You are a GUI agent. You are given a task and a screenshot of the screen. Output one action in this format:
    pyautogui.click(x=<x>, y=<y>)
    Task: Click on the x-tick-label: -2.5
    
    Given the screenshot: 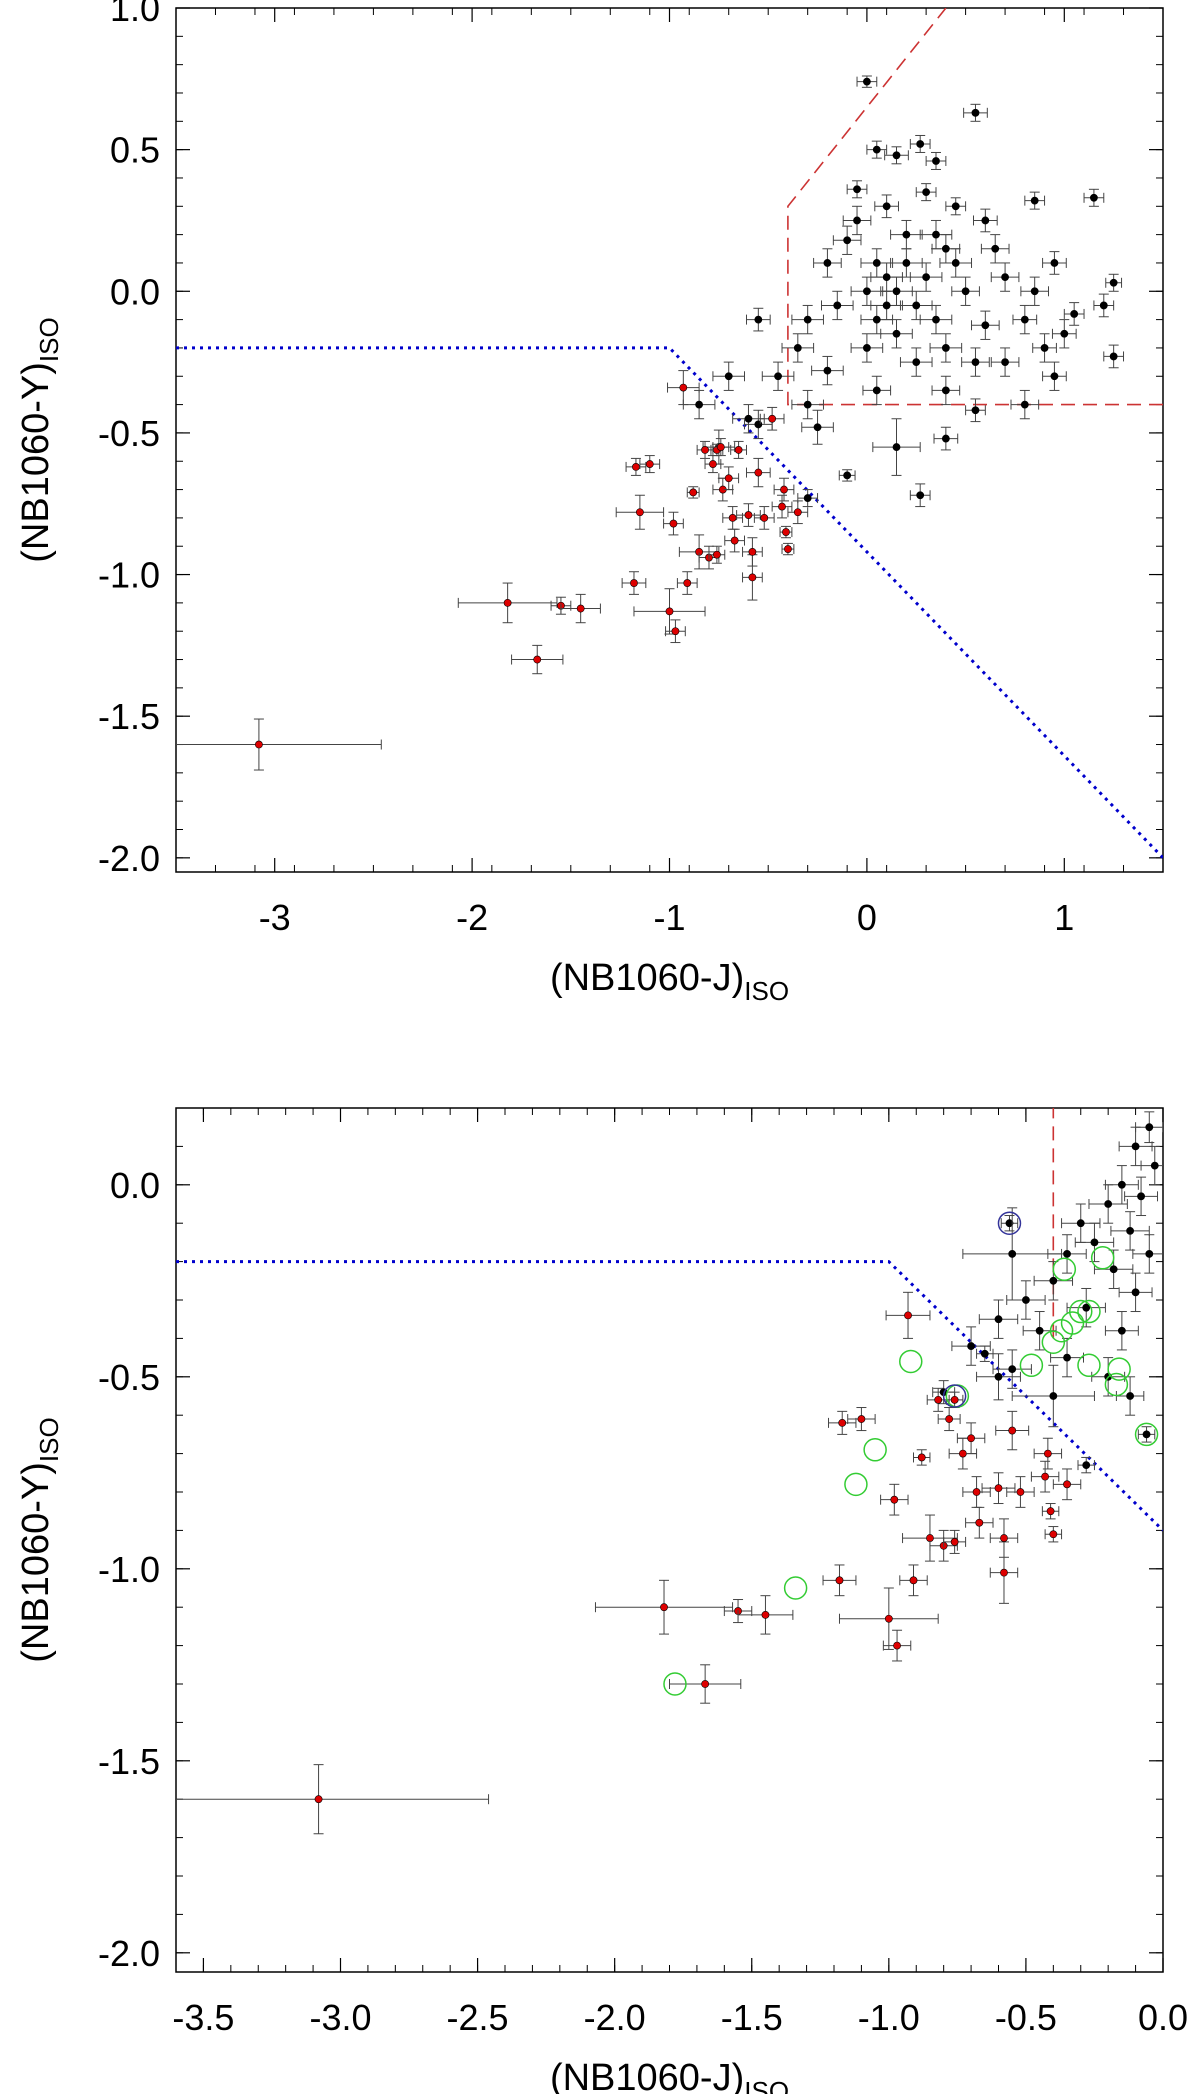 What is the action you would take?
    pyautogui.click(x=478, y=2017)
    